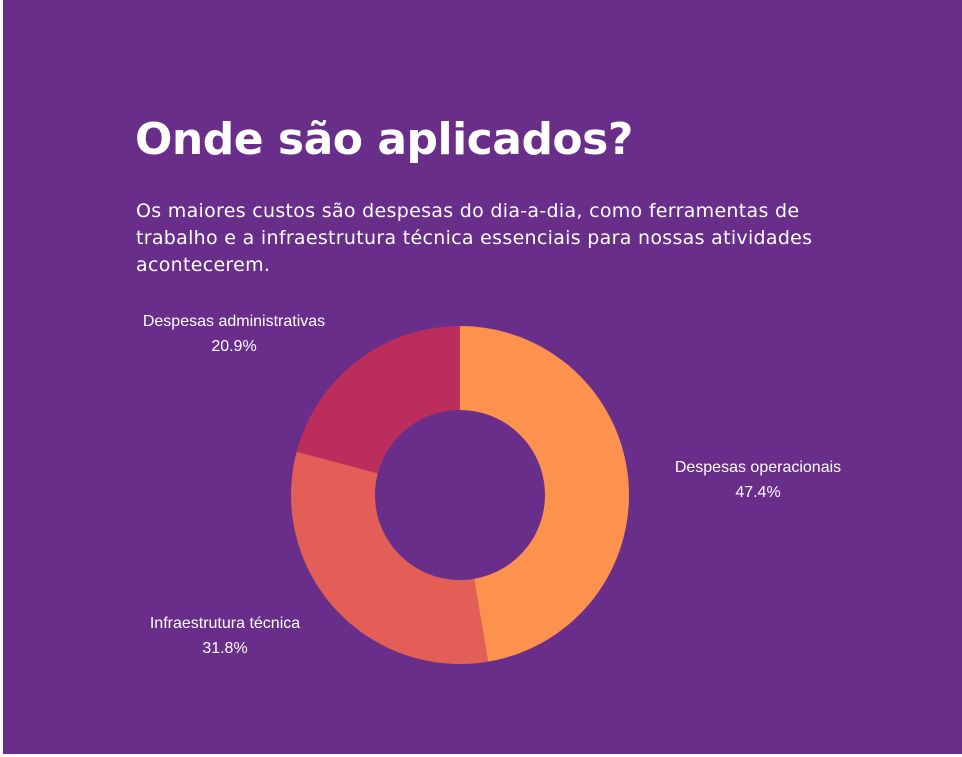 The height and width of the screenshot is (757, 962). I want to click on slice-despesas-operacionais, so click(545, 494).